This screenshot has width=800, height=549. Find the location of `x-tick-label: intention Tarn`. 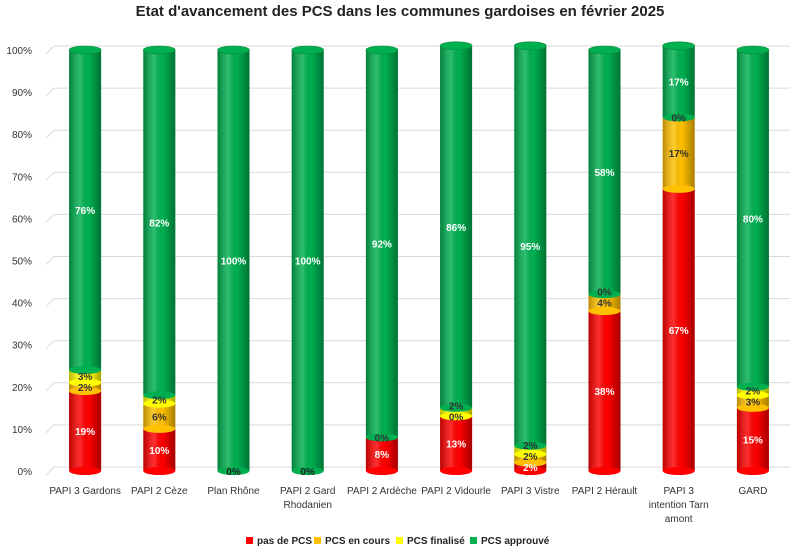

x-tick-label: intention Tarn is located at coordinates (679, 505).